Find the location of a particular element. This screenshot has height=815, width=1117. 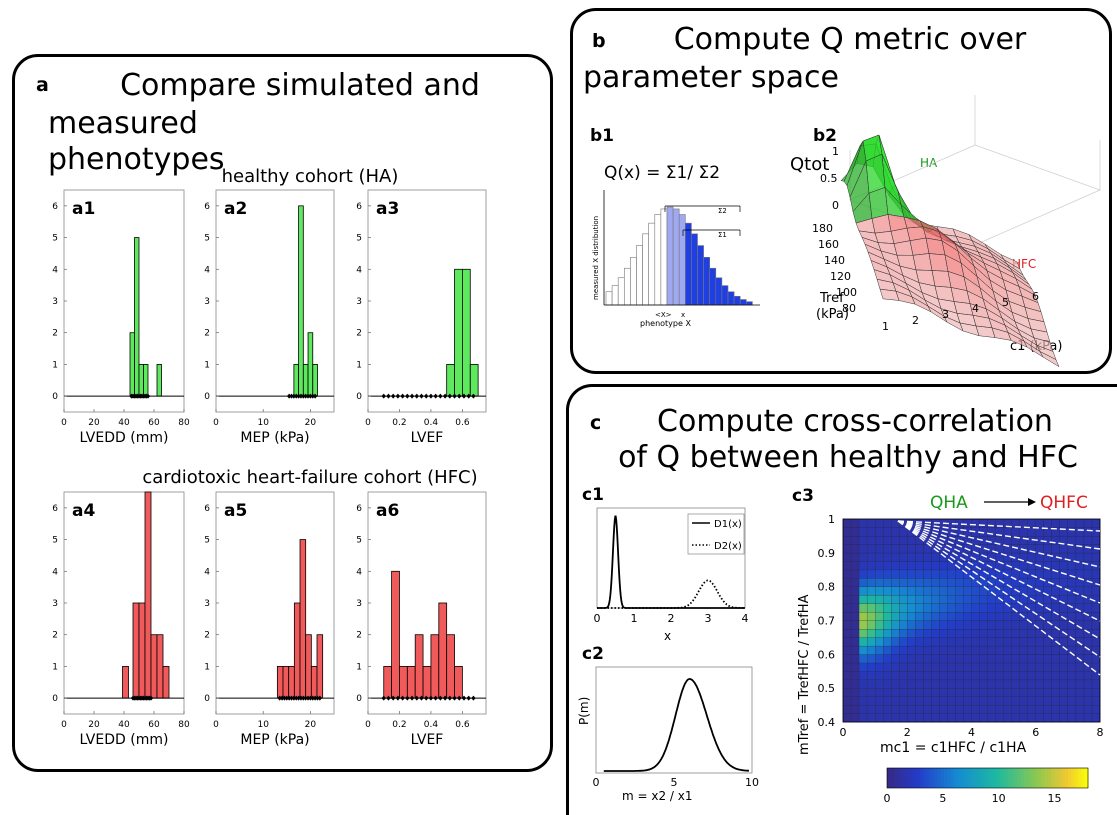

c2-x-tick-label: 5 is located at coordinates (674, 782).